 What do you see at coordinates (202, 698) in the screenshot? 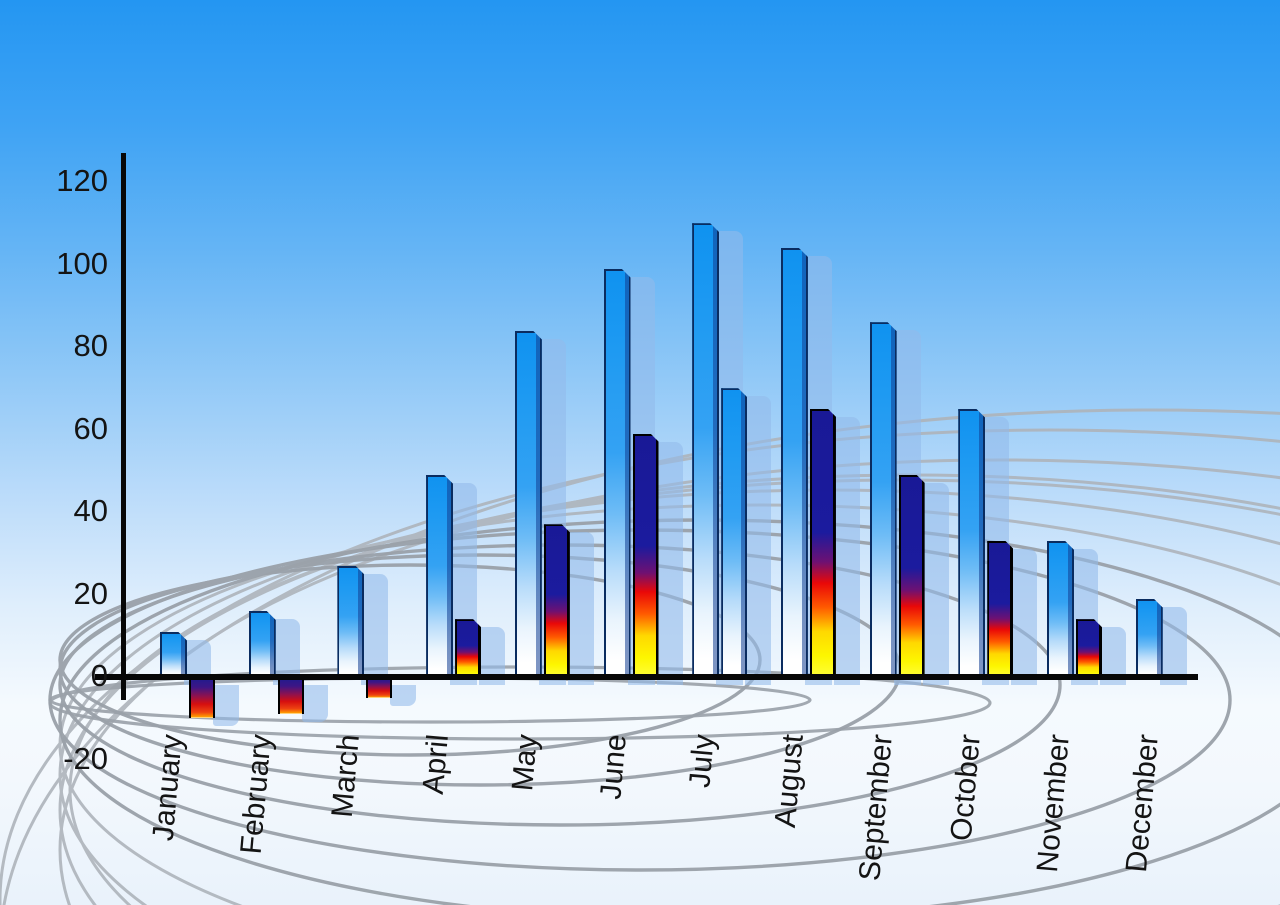
I see `bar-january-secondary` at bounding box center [202, 698].